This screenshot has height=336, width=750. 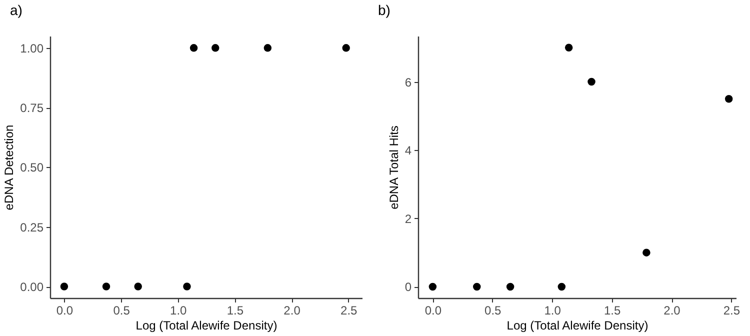 What do you see at coordinates (408, 287) in the screenshot?
I see `y-tick-label: 0` at bounding box center [408, 287].